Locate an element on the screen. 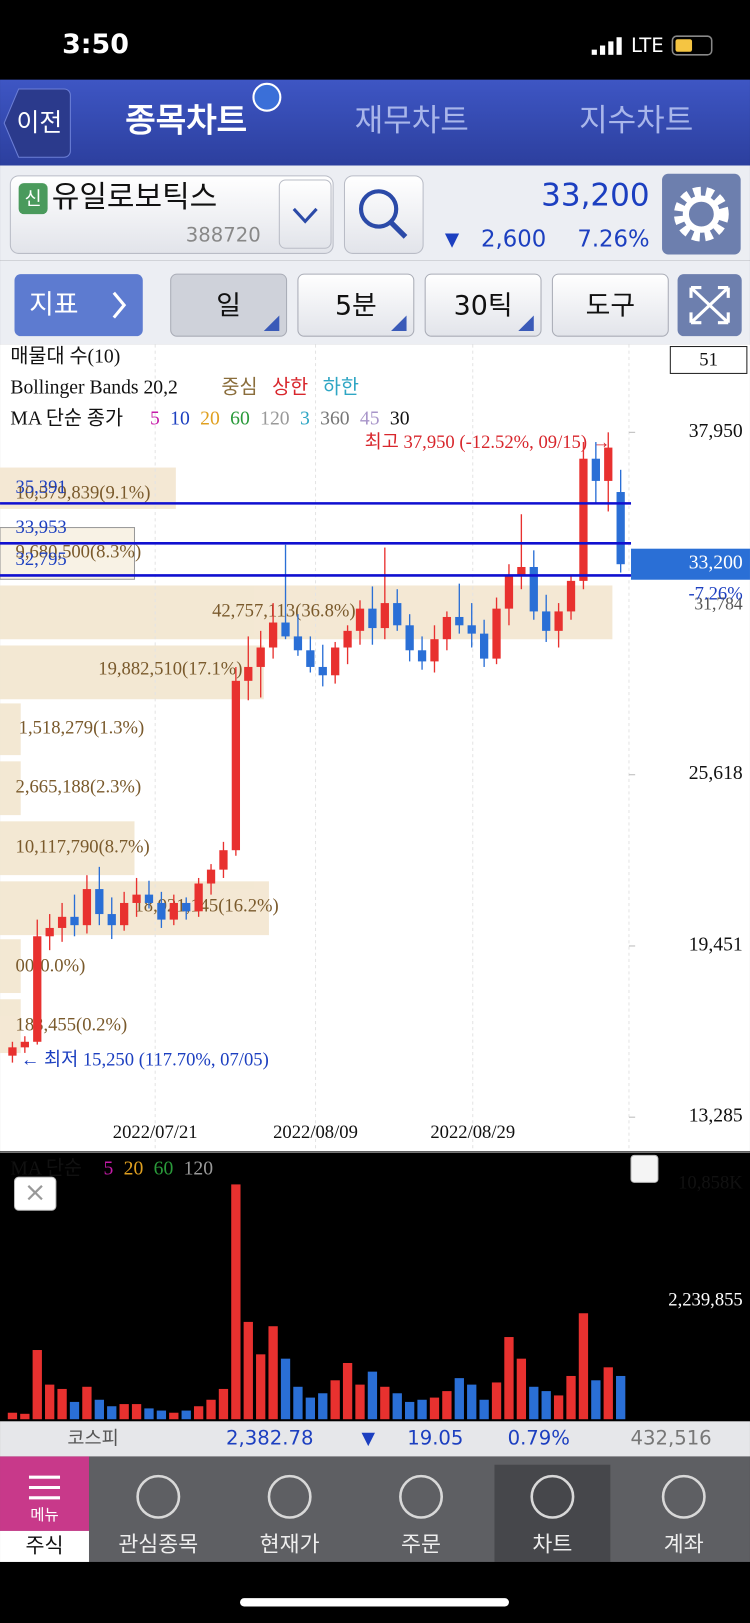  home-indicator is located at coordinates (374, 1602).